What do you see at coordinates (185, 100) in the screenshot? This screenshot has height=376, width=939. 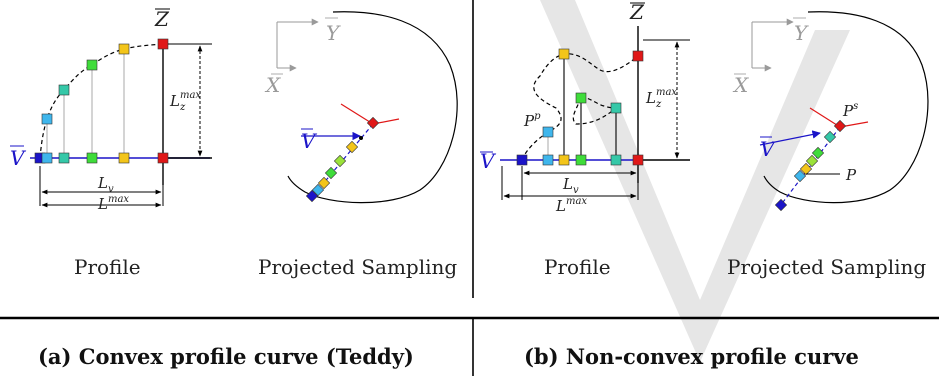 I see `panel-a-lzmax-label: Lmax` at bounding box center [185, 100].